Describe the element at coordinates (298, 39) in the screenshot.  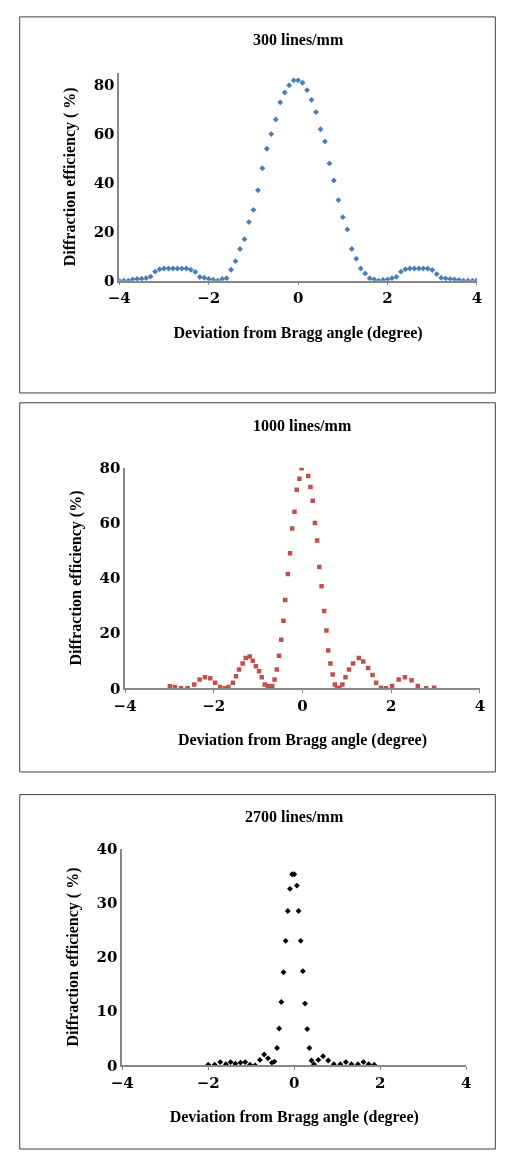
I see `chart-title: 300 lines/mm` at that location.